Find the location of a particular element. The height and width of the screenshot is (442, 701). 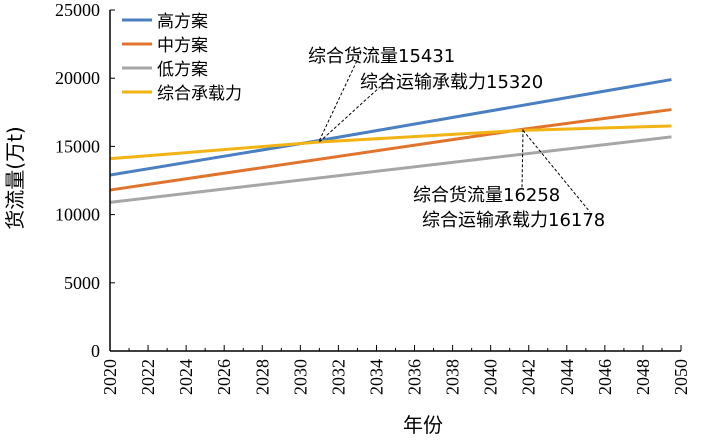

y-tick-label: 20000 is located at coordinates (77, 78).